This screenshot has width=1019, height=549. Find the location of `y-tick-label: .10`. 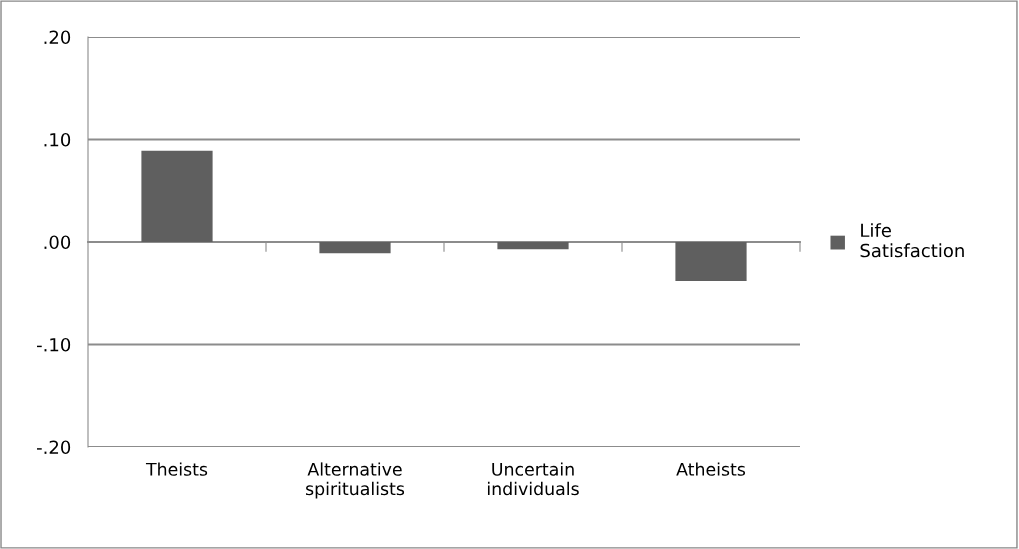

y-tick-label: .10 is located at coordinates (57, 139).